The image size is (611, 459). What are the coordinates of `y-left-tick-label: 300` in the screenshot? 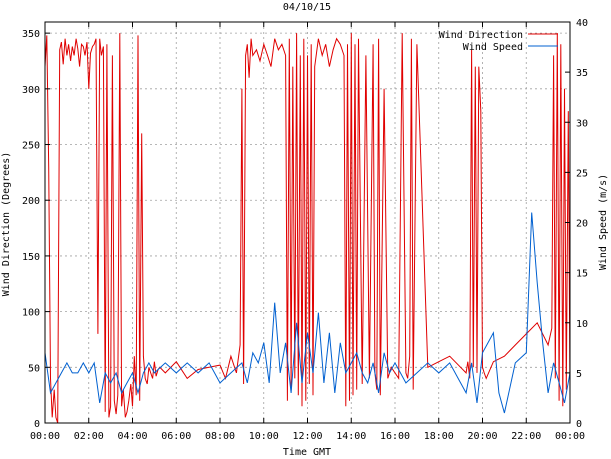 It's located at (31, 90).